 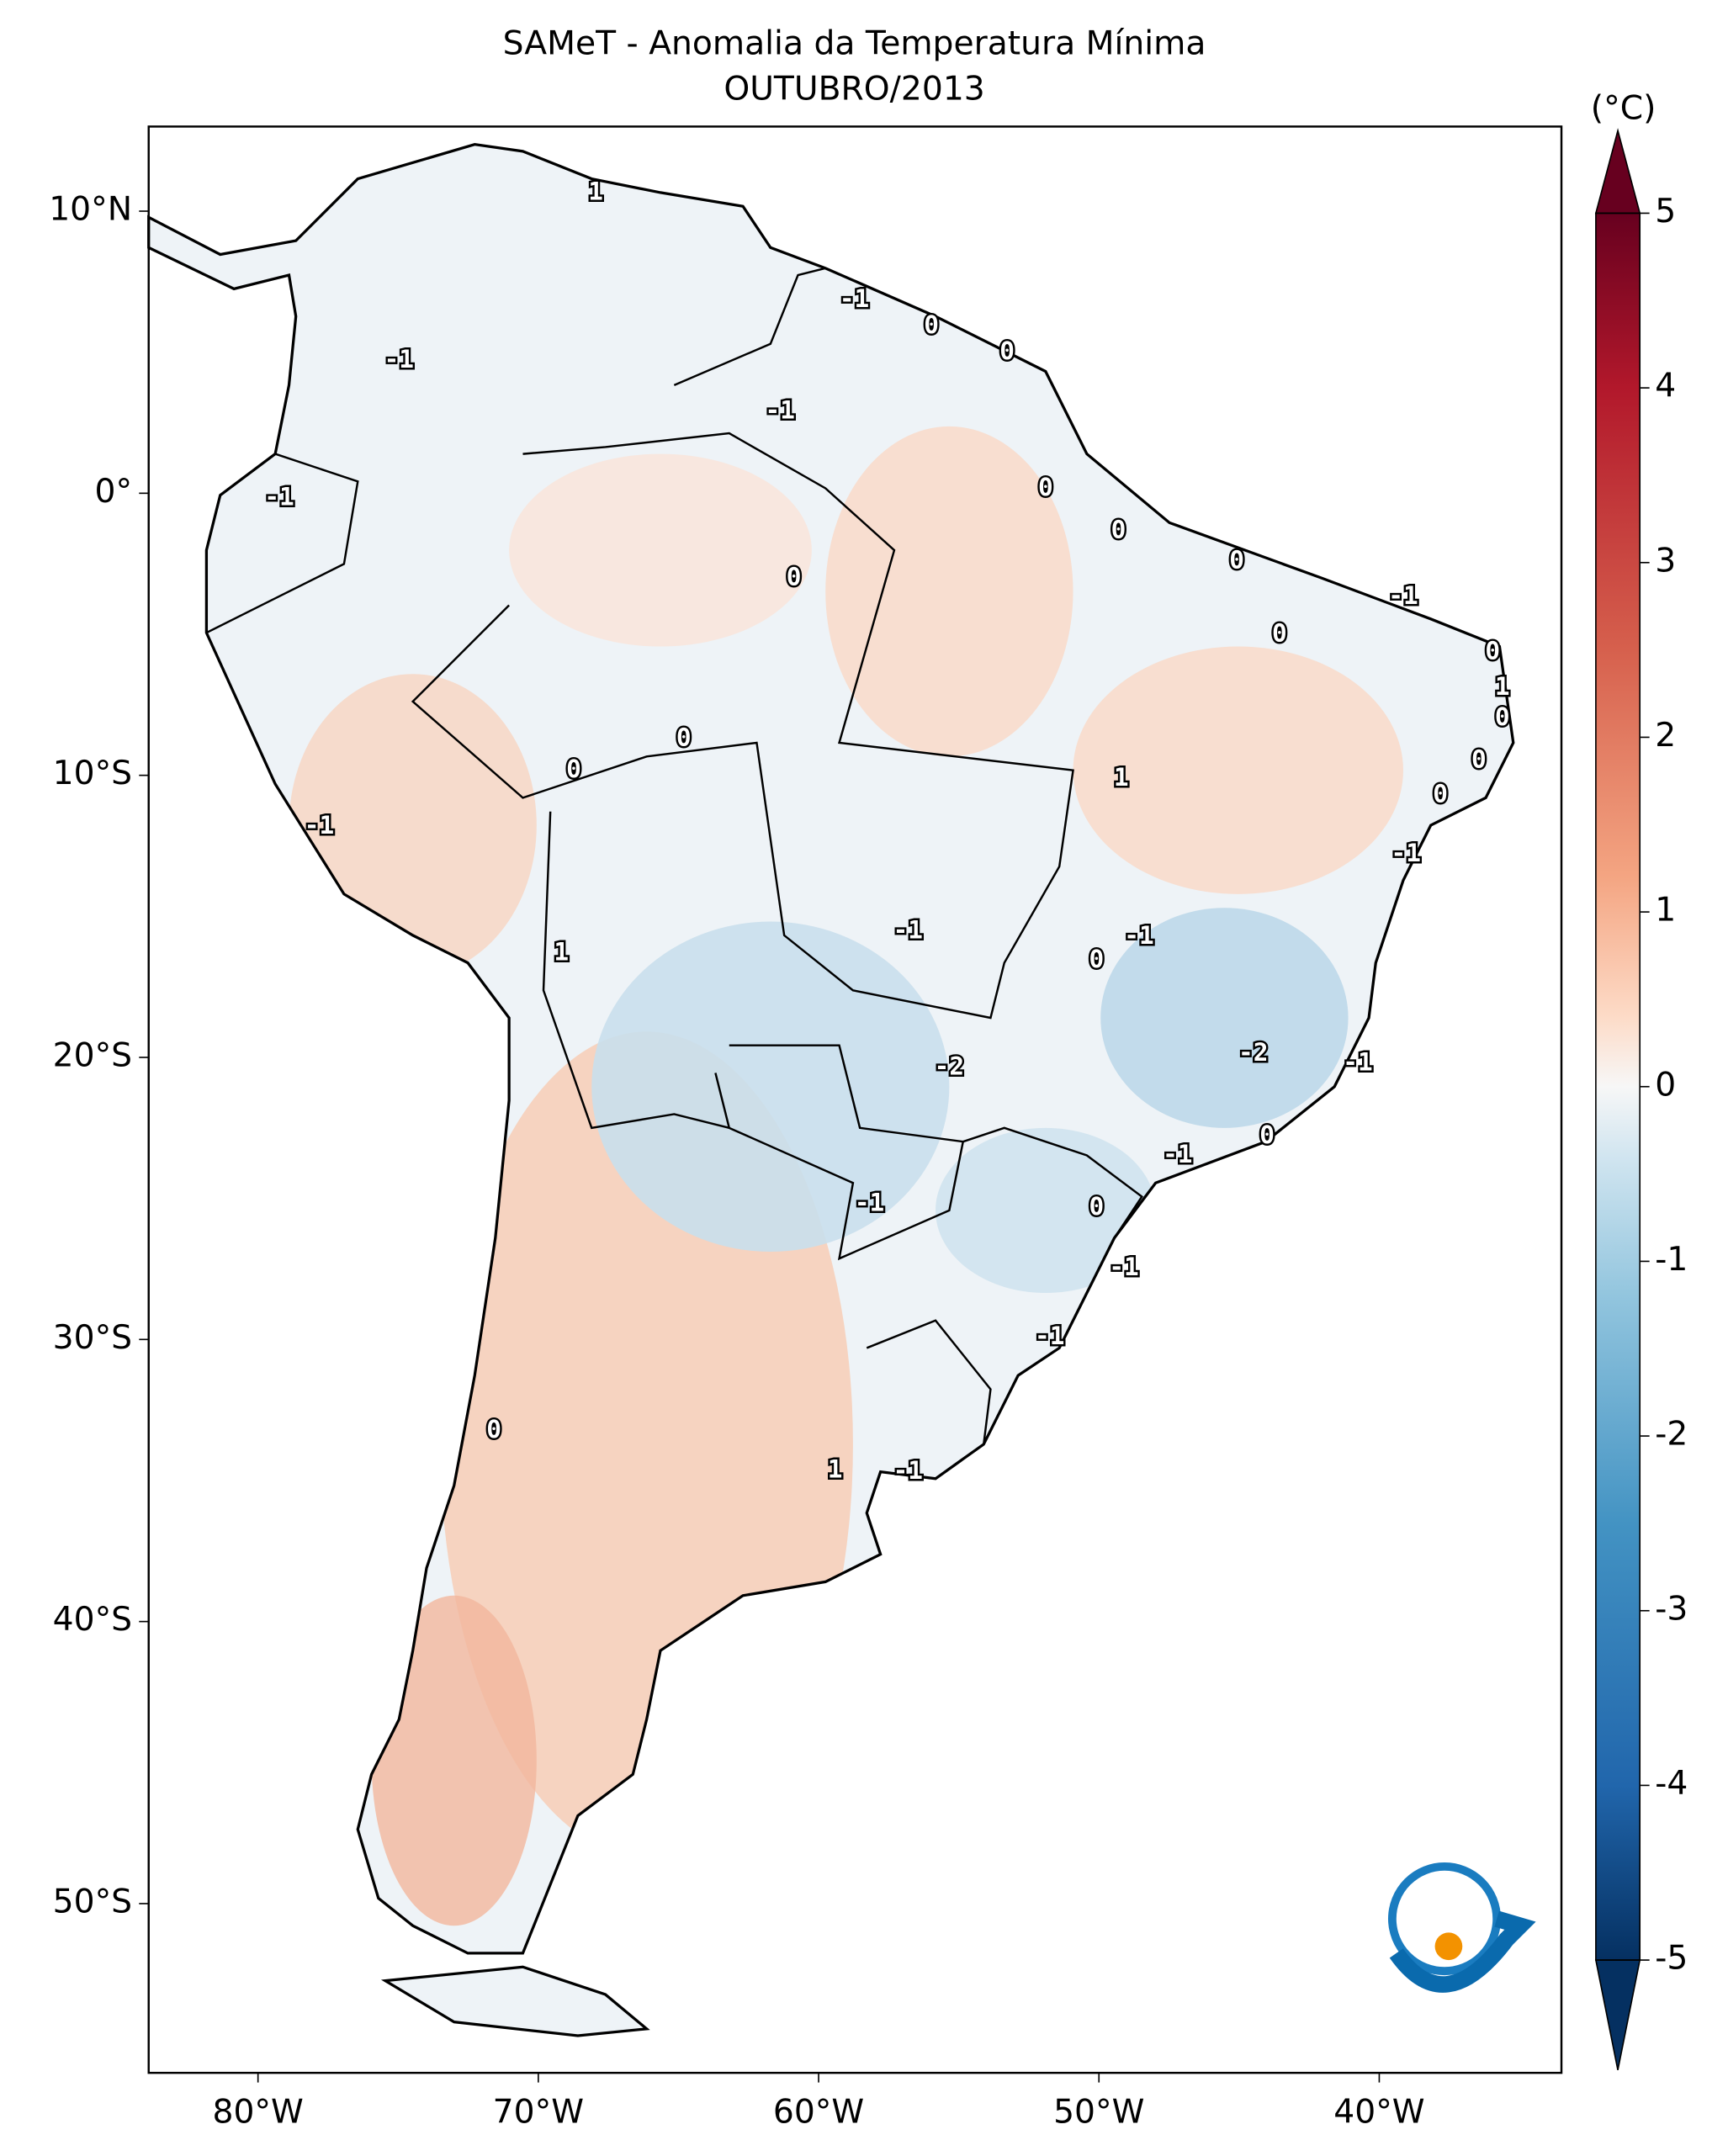 What do you see at coordinates (1672, 1609) in the screenshot?
I see `colorbar-tick-label: -3` at bounding box center [1672, 1609].